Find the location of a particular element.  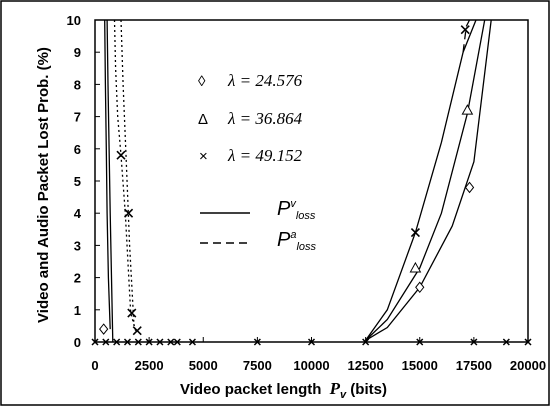

legend-video-sup: v is located at coordinates (293, 204).